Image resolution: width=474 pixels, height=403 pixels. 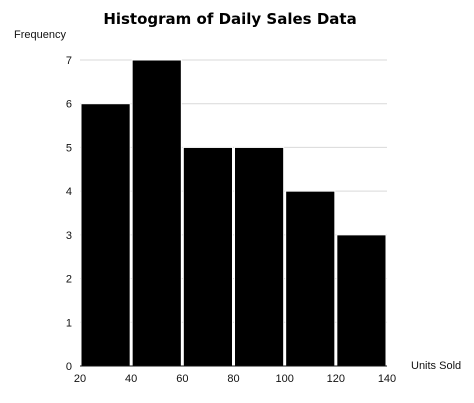 I want to click on y-tick-label-7: 7, so click(x=69, y=61).